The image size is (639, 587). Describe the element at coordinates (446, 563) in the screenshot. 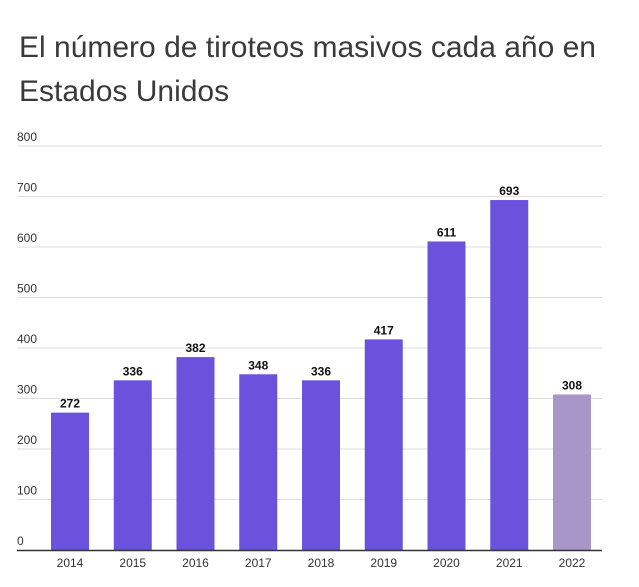

I see `x-tick-label-2020: 2020` at that location.